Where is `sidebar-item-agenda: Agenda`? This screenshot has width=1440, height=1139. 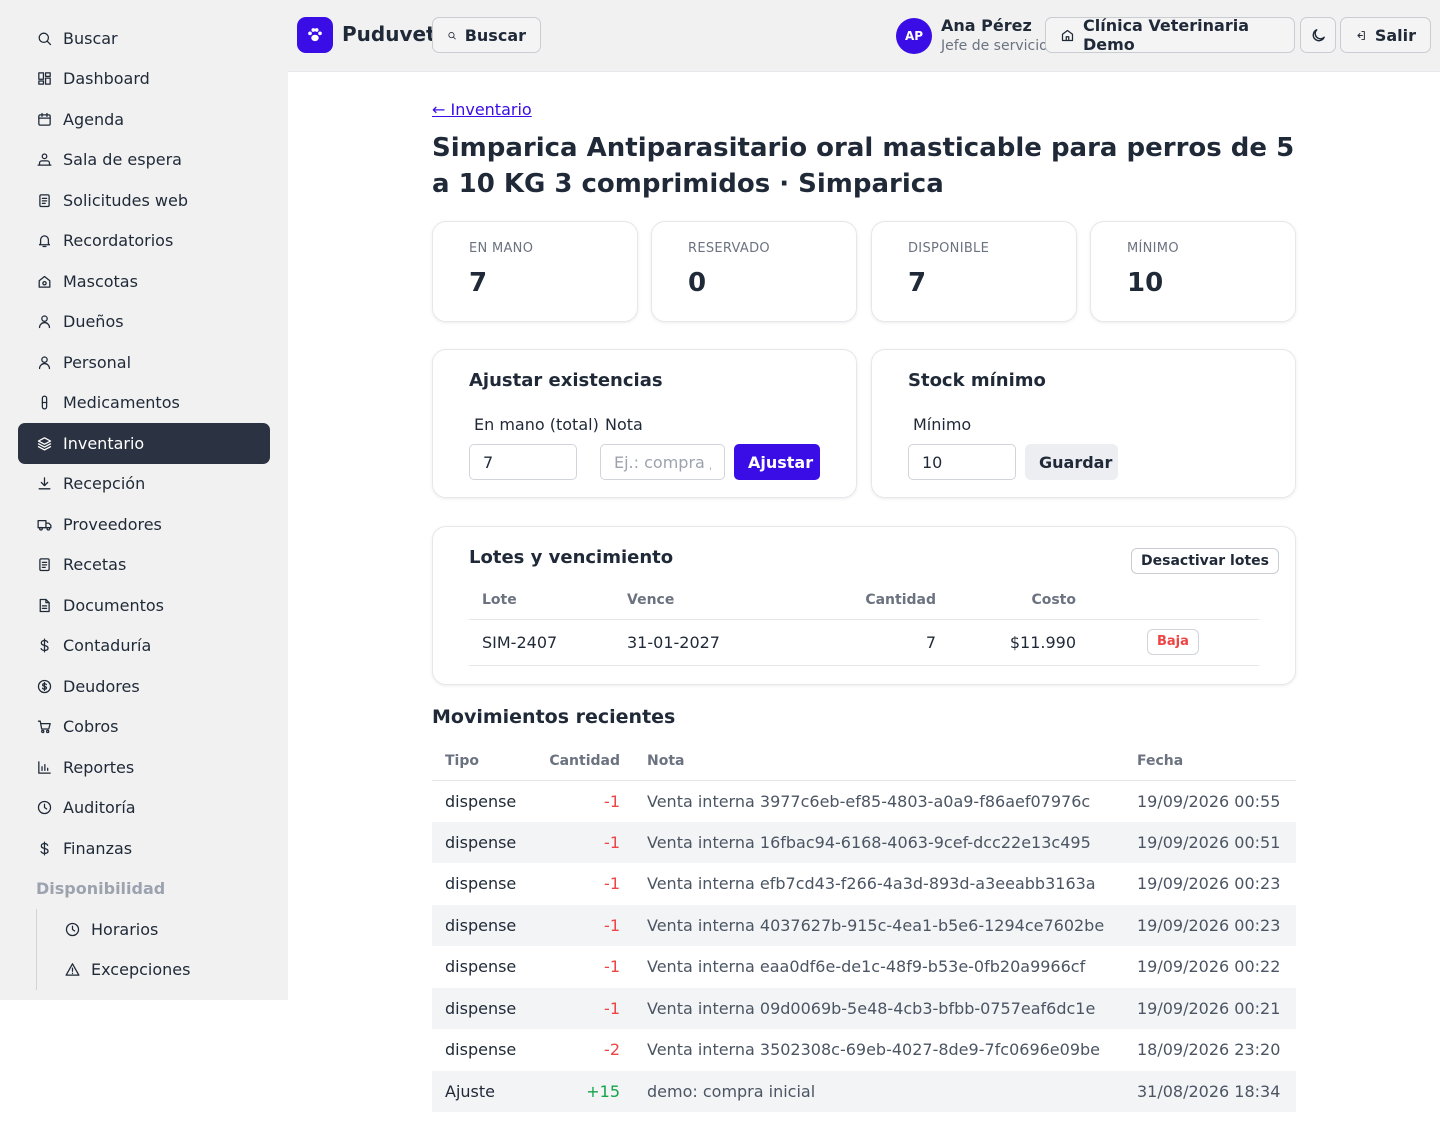
sidebar-item-agenda: Agenda is located at coordinates (144, 119).